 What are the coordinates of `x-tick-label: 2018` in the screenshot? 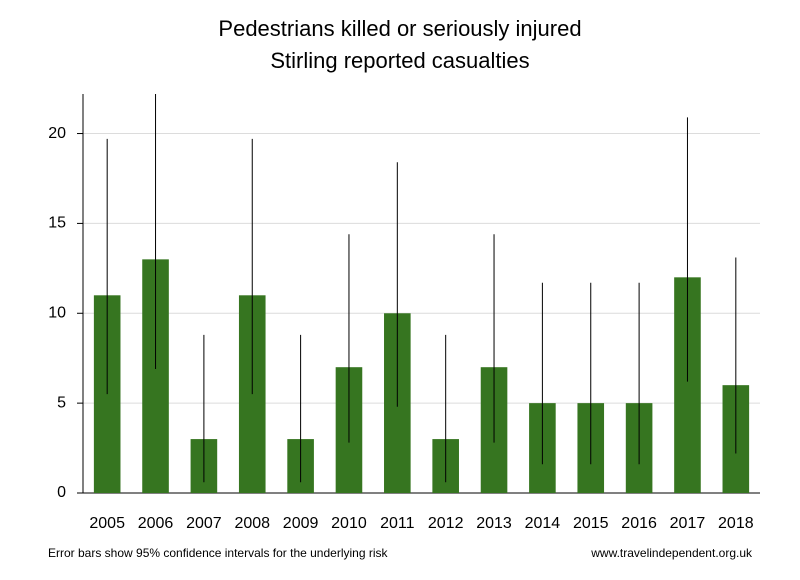 It's located at (736, 523).